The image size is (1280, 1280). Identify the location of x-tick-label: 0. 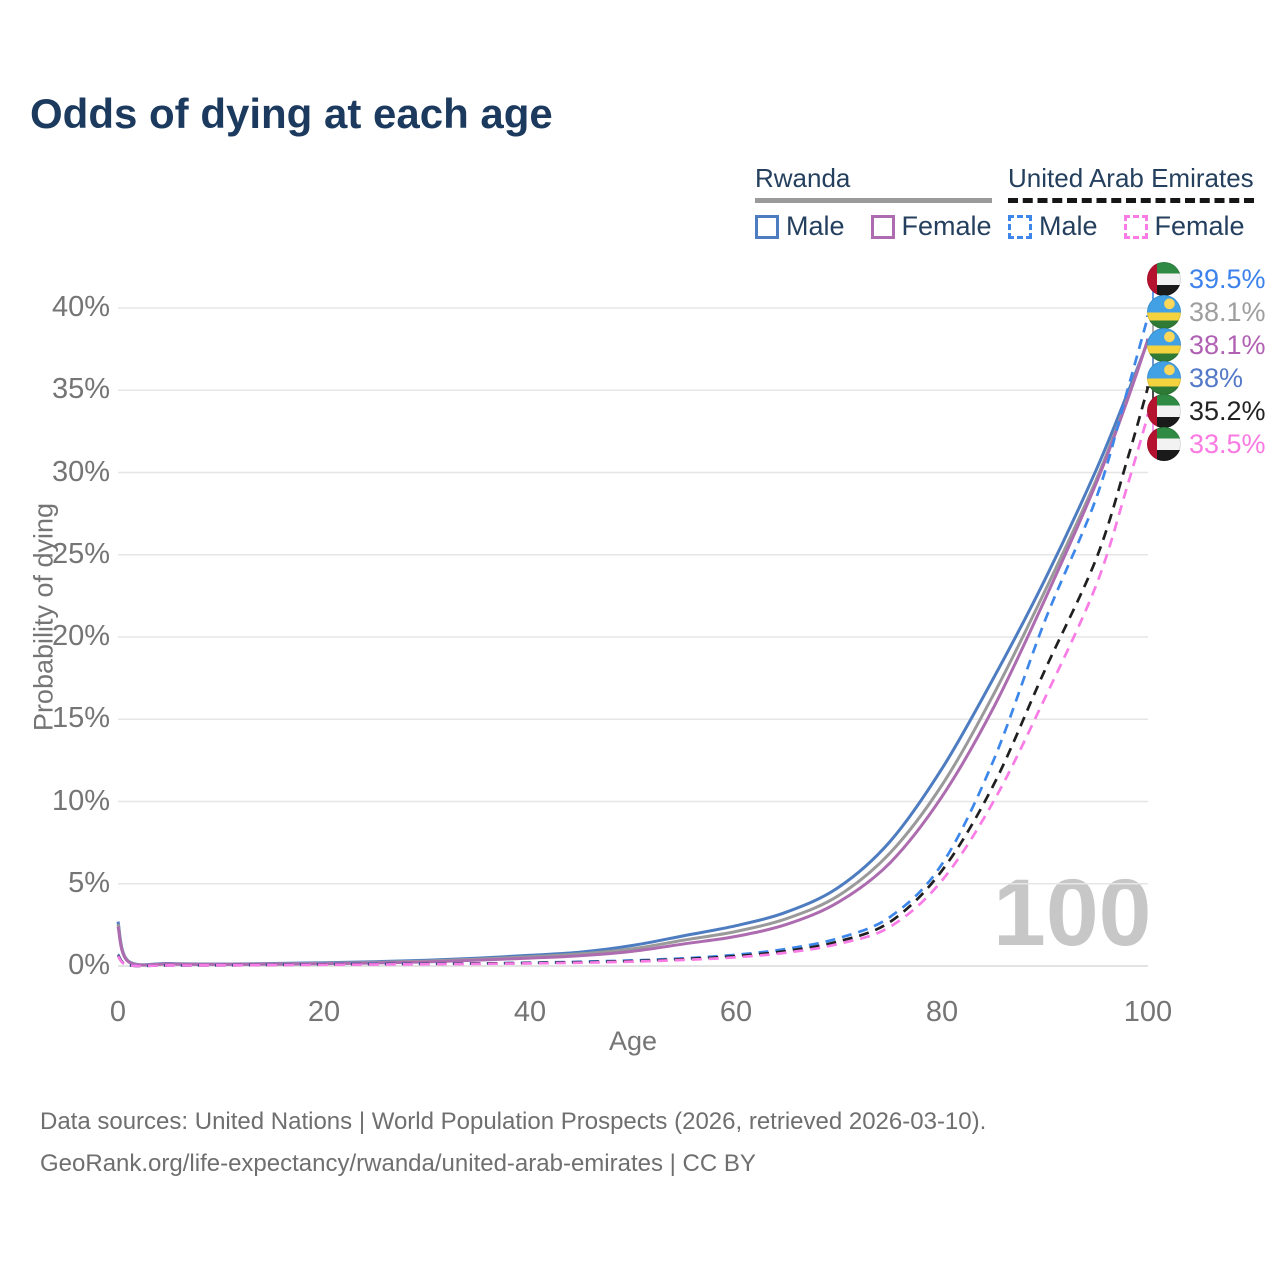
(118, 1012).